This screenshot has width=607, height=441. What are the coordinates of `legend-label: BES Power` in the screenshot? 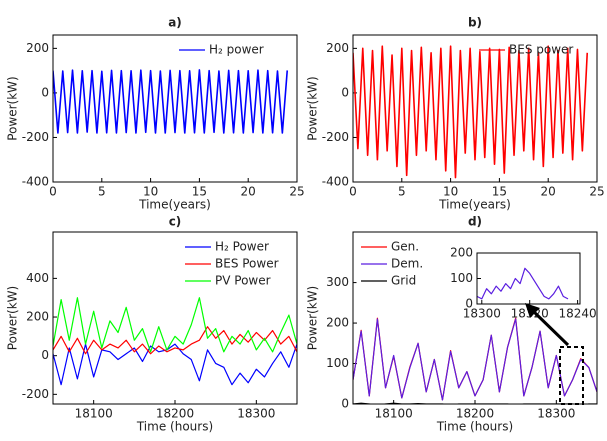 It's located at (247, 264).